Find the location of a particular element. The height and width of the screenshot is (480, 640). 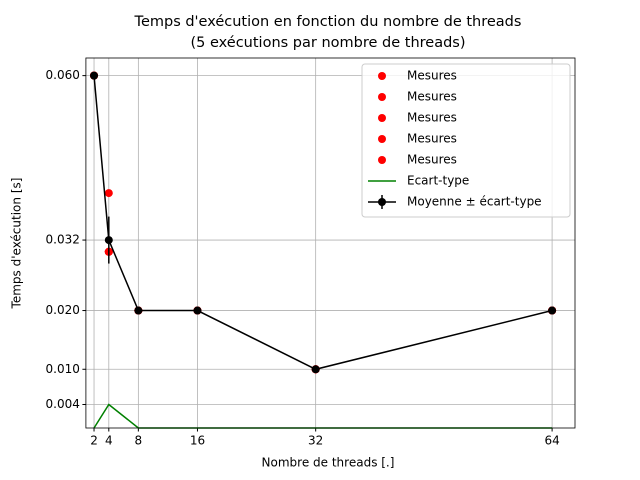

legend-label: Ecart-type is located at coordinates (438, 181).